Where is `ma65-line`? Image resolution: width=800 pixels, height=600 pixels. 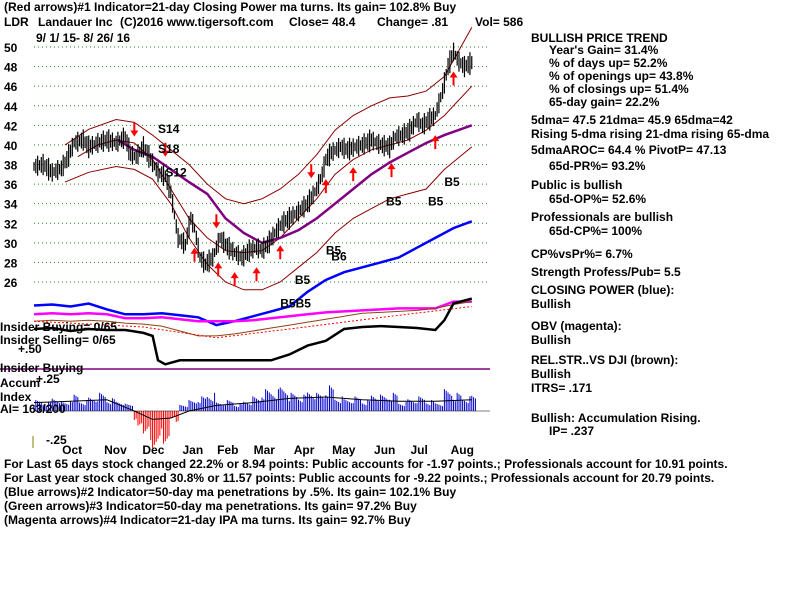
ma65-line is located at coordinates (295, 184).